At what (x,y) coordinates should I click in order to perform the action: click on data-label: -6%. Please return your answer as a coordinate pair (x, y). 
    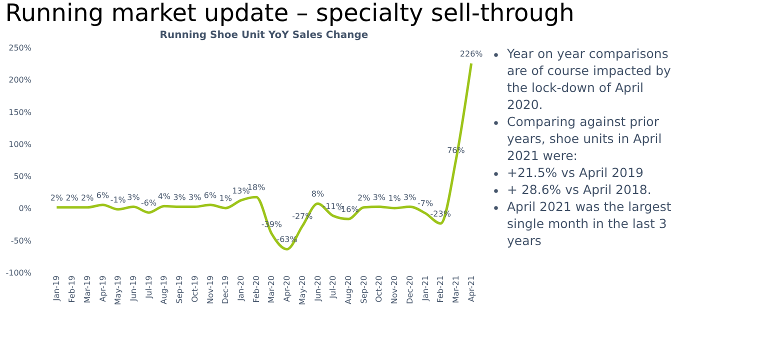
    Looking at the image, I should click on (149, 203).